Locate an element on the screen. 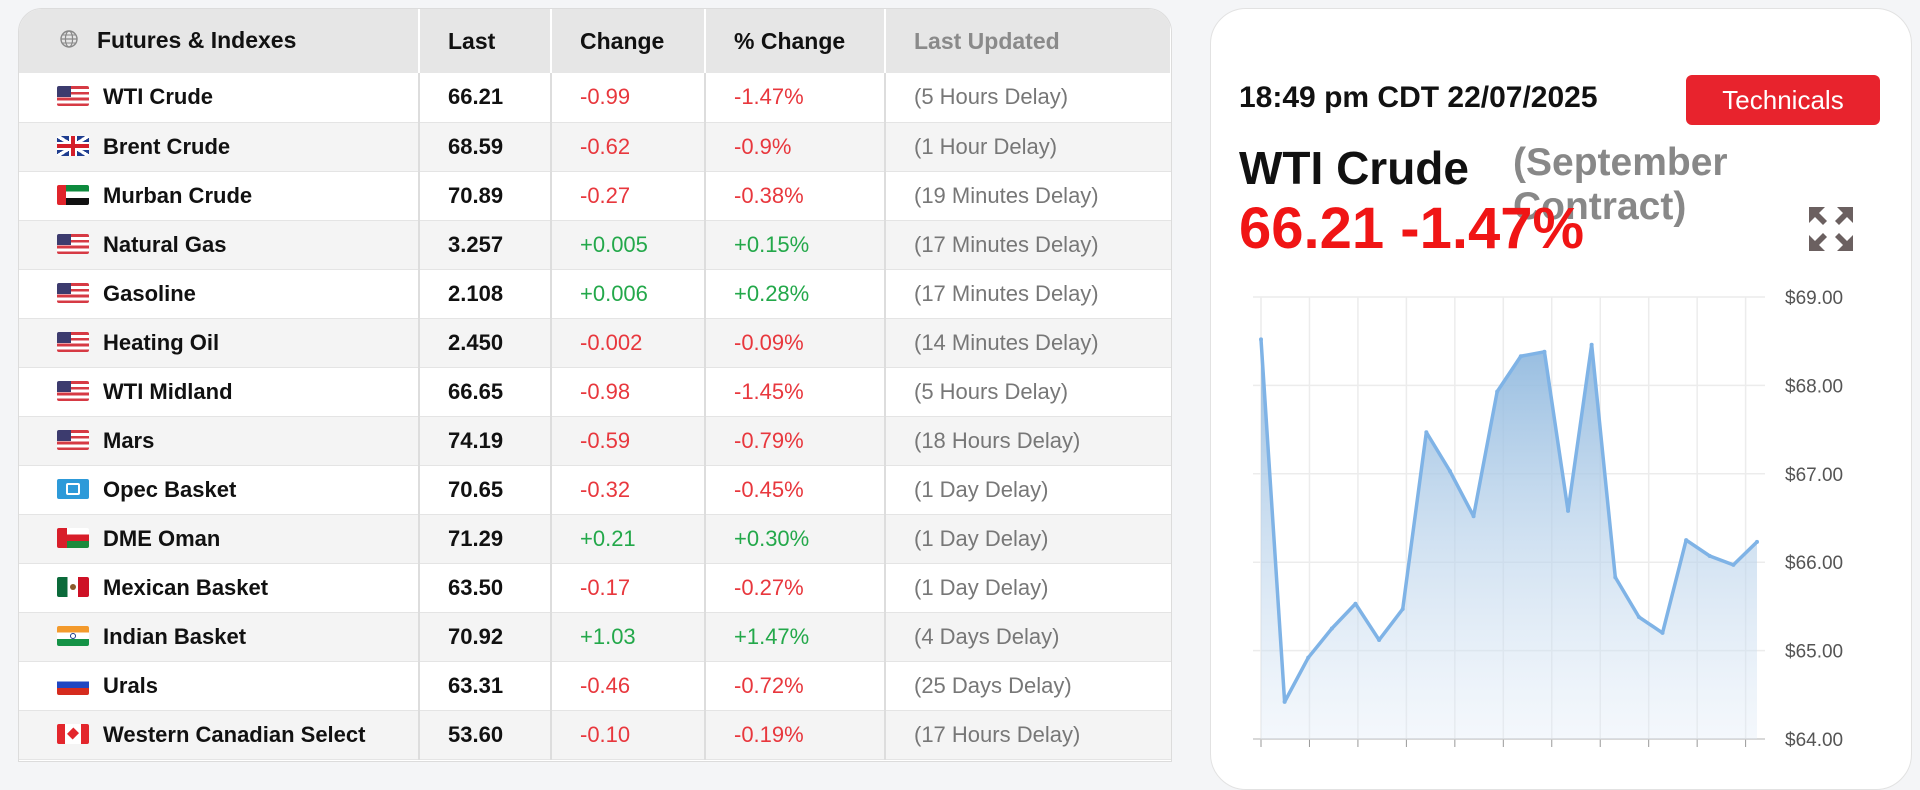 The image size is (1920, 790). commodity-name-cell: Urals is located at coordinates (219, 686).